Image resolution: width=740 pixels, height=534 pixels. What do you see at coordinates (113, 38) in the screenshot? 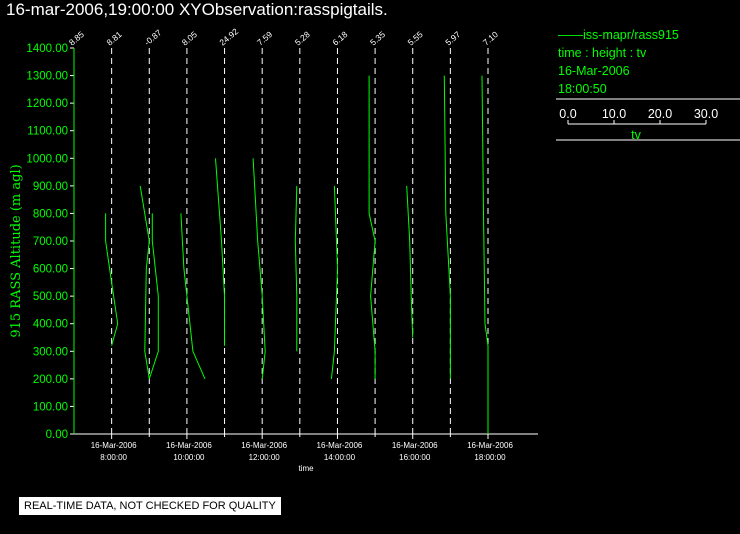
I see `profile-baseline-label: 8.81` at bounding box center [113, 38].